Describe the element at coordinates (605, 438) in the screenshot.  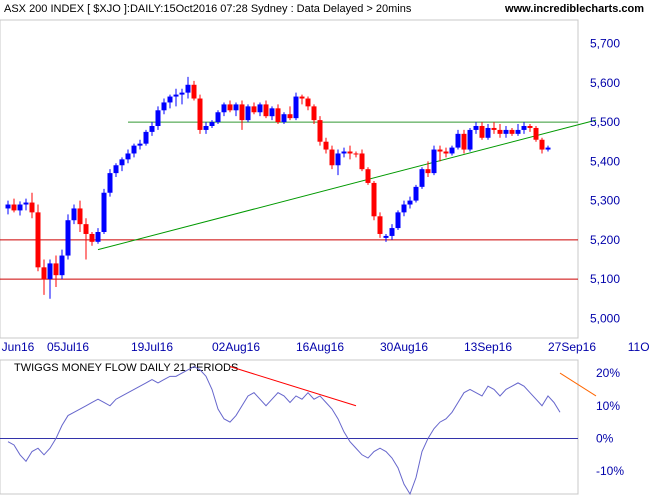
I see `indicator-y-tick-label: 0%` at that location.